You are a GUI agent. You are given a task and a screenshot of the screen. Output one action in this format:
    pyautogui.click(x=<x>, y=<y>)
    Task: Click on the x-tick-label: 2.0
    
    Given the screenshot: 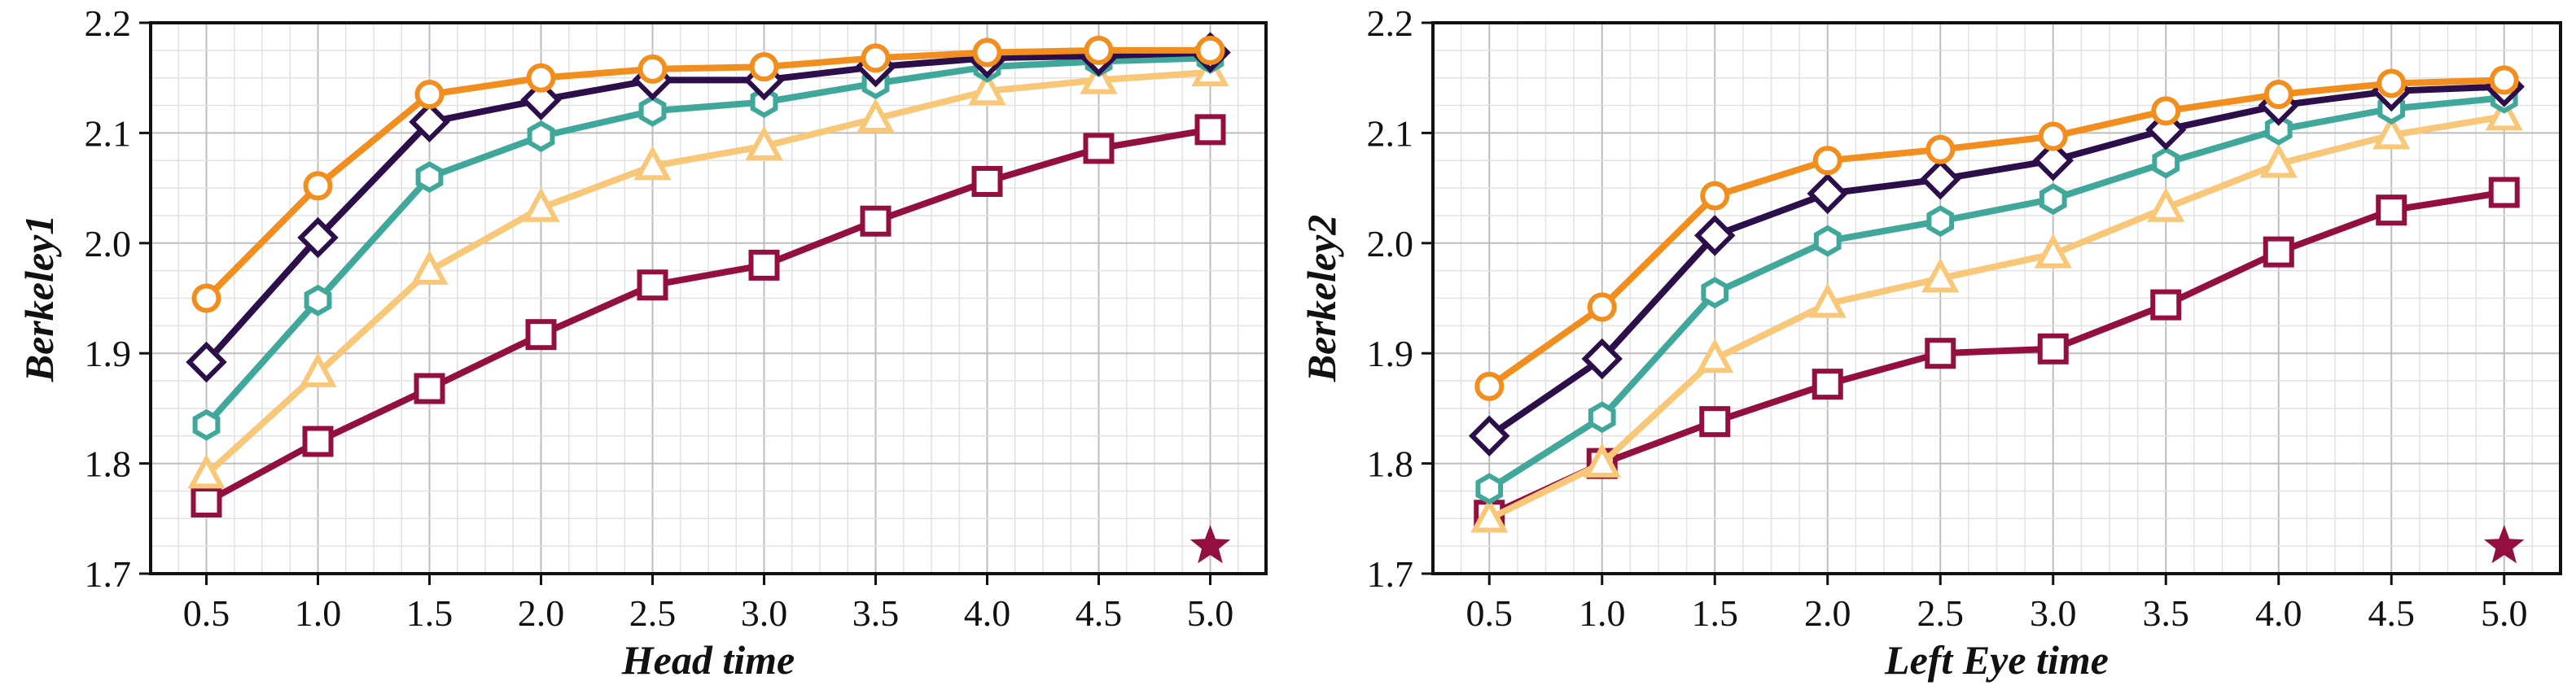 What is the action you would take?
    pyautogui.click(x=1827, y=613)
    